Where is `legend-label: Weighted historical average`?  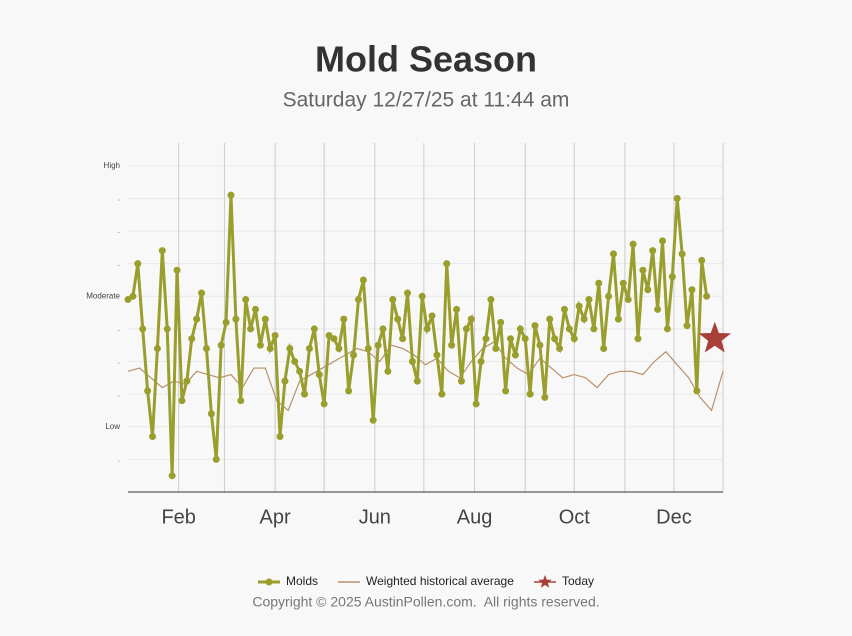 legend-label: Weighted historical average is located at coordinates (440, 581).